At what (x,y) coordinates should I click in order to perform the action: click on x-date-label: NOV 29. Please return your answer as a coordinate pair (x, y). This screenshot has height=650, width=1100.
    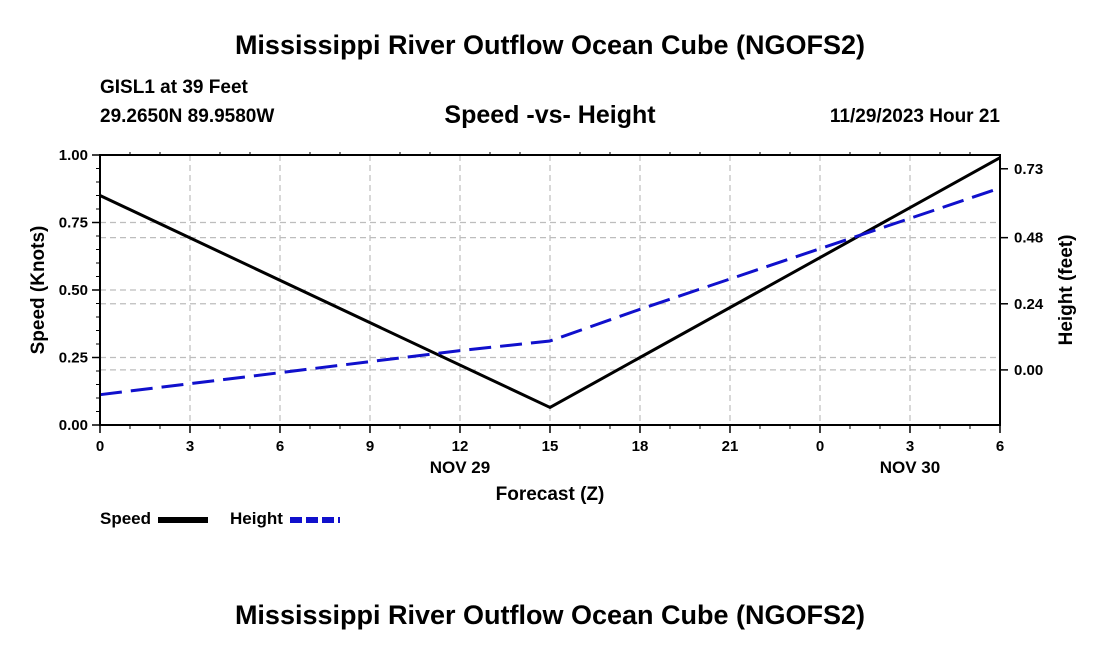
    Looking at the image, I should click on (460, 467).